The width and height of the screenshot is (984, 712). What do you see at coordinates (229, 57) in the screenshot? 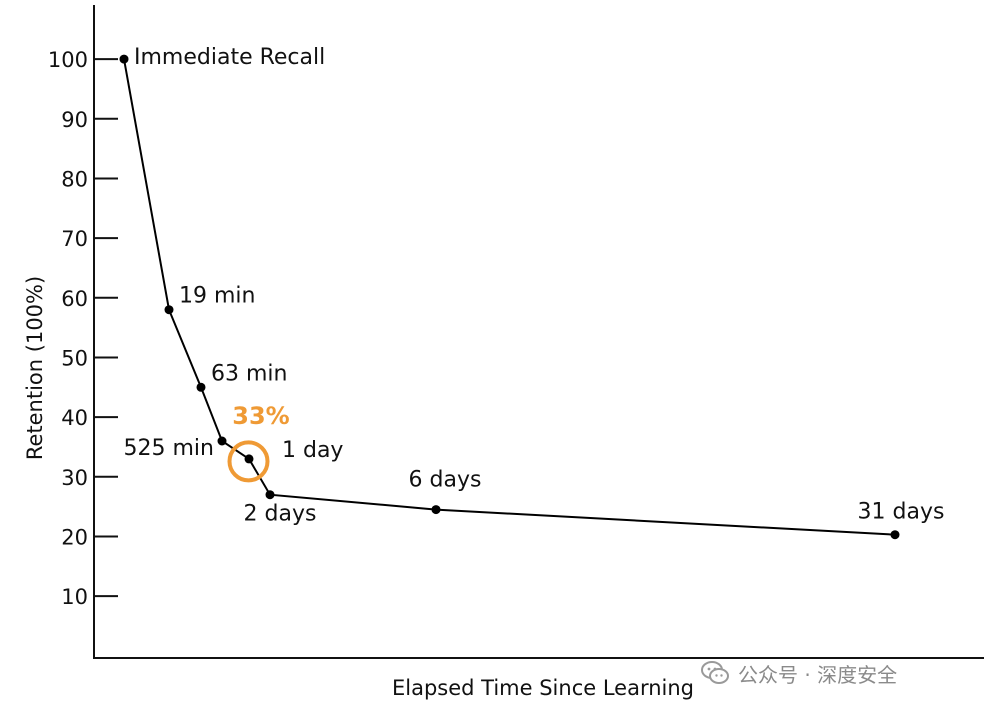
I see `point-label: Immediate Recall` at bounding box center [229, 57].